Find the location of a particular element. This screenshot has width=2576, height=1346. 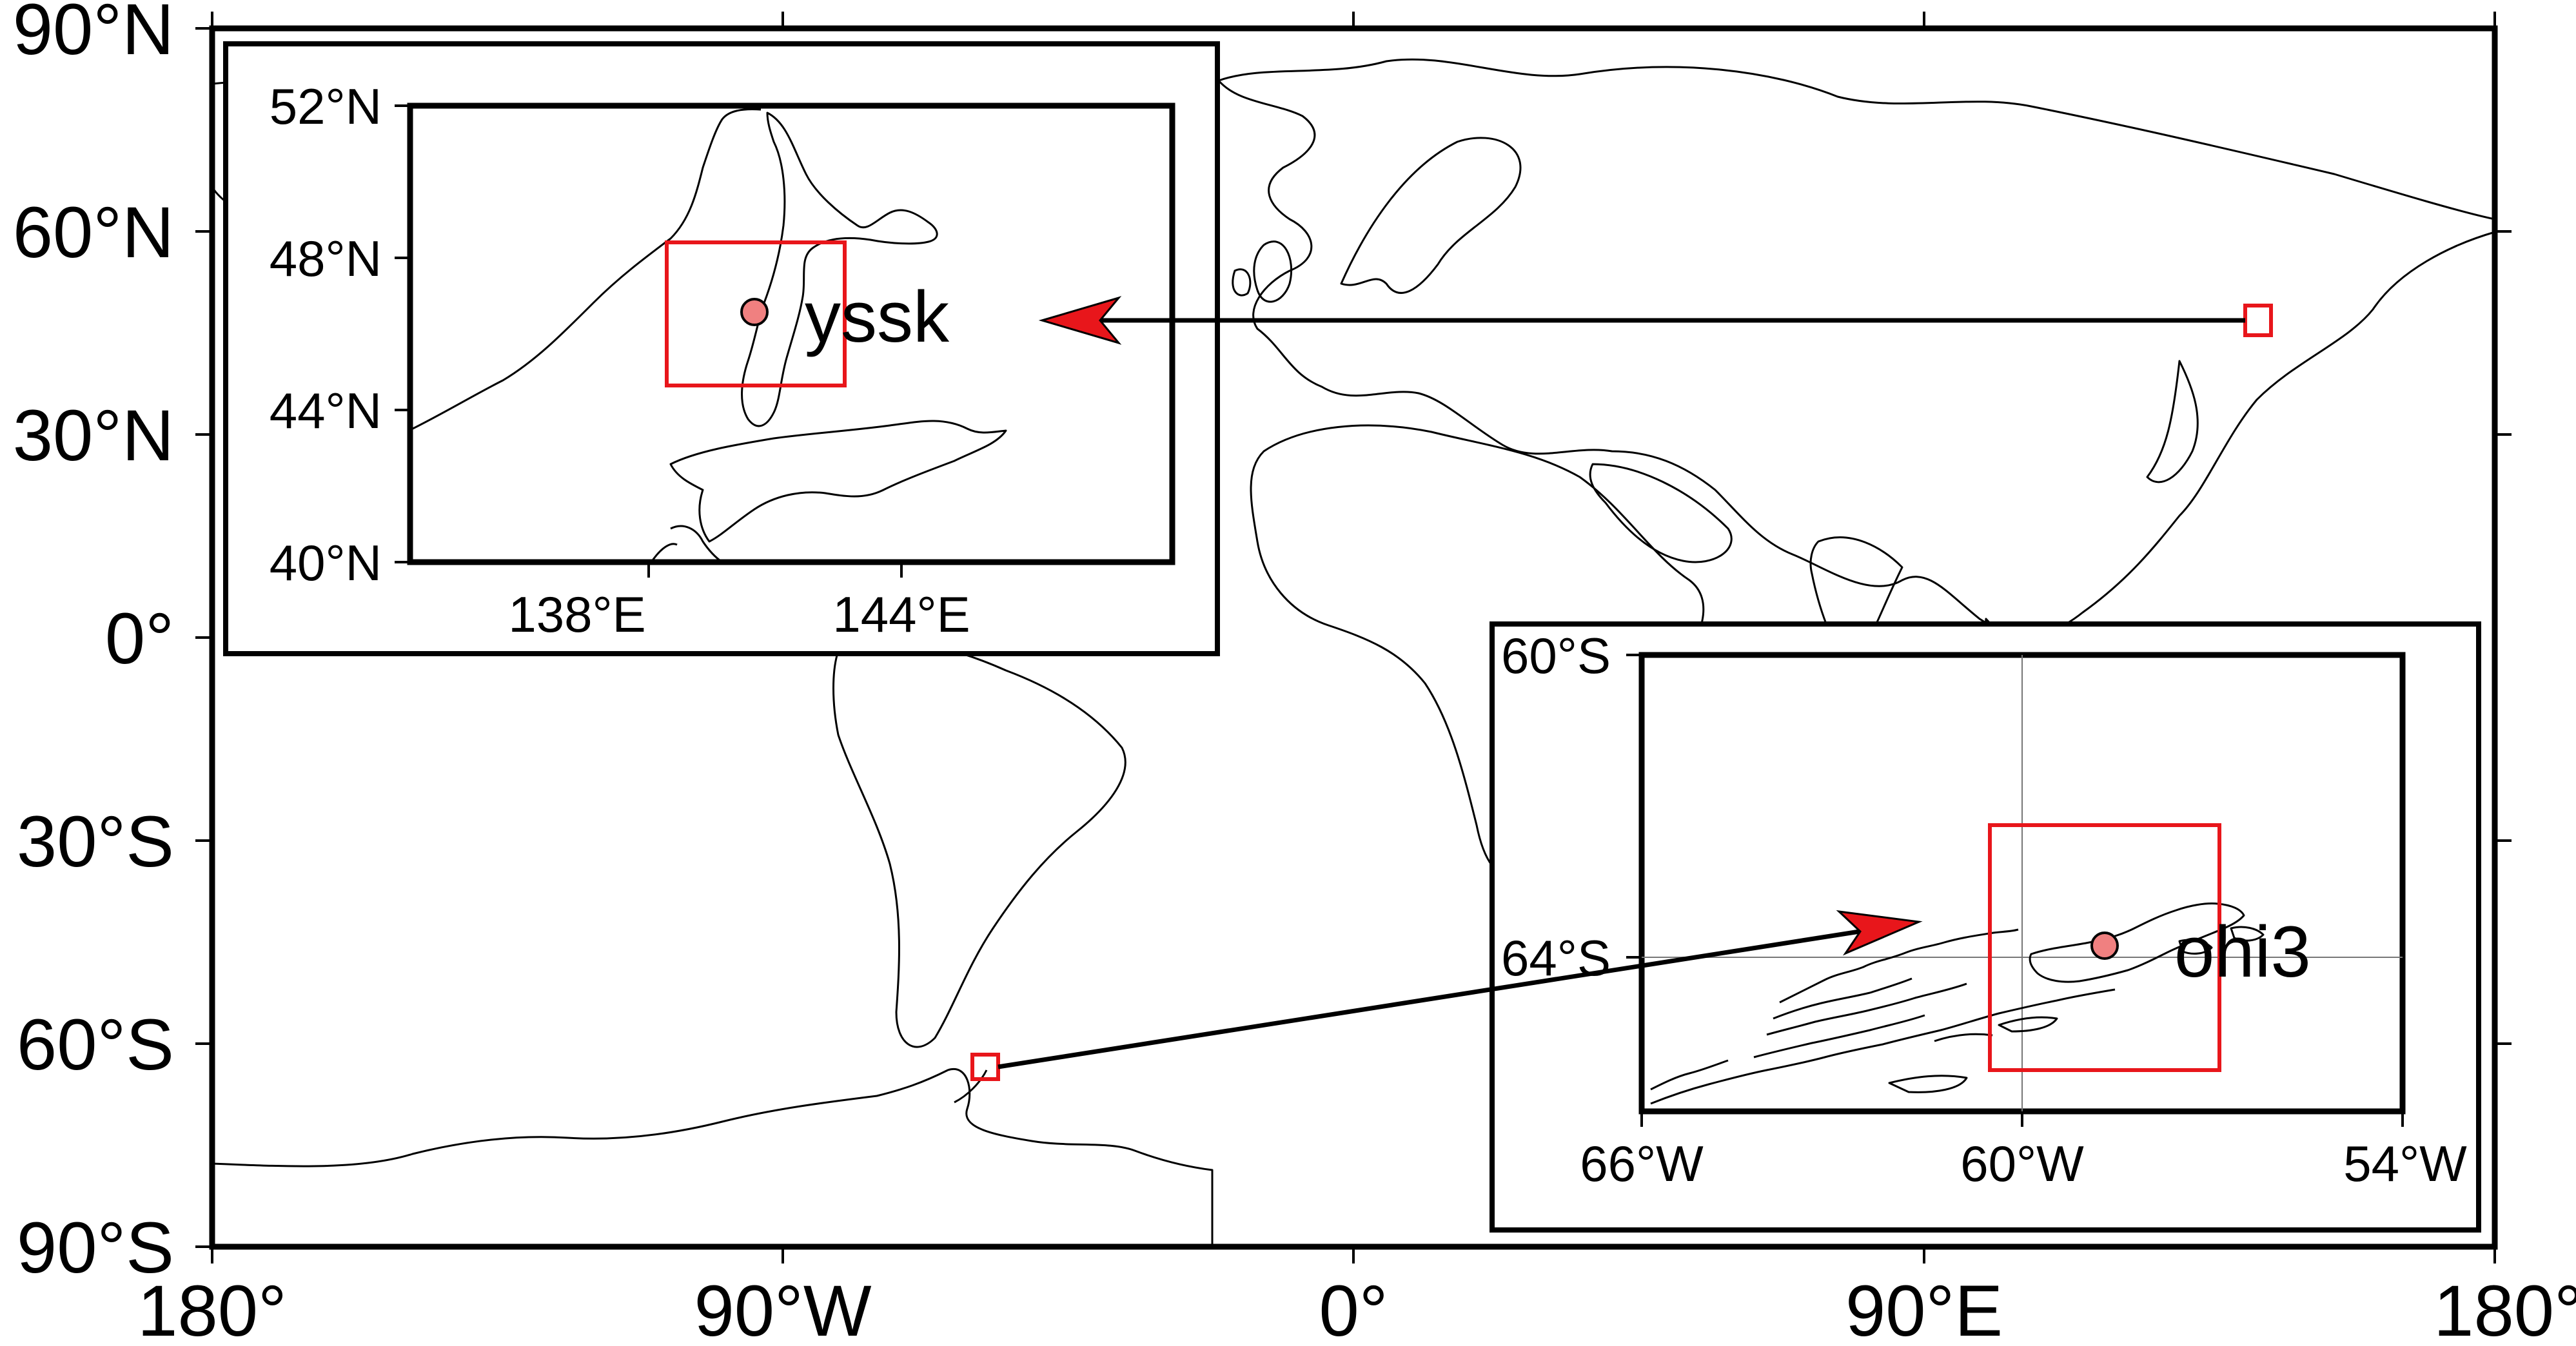

inset-north-lat-labels: 52°N 48°N 44°N 40°N is located at coordinates (326, 334).